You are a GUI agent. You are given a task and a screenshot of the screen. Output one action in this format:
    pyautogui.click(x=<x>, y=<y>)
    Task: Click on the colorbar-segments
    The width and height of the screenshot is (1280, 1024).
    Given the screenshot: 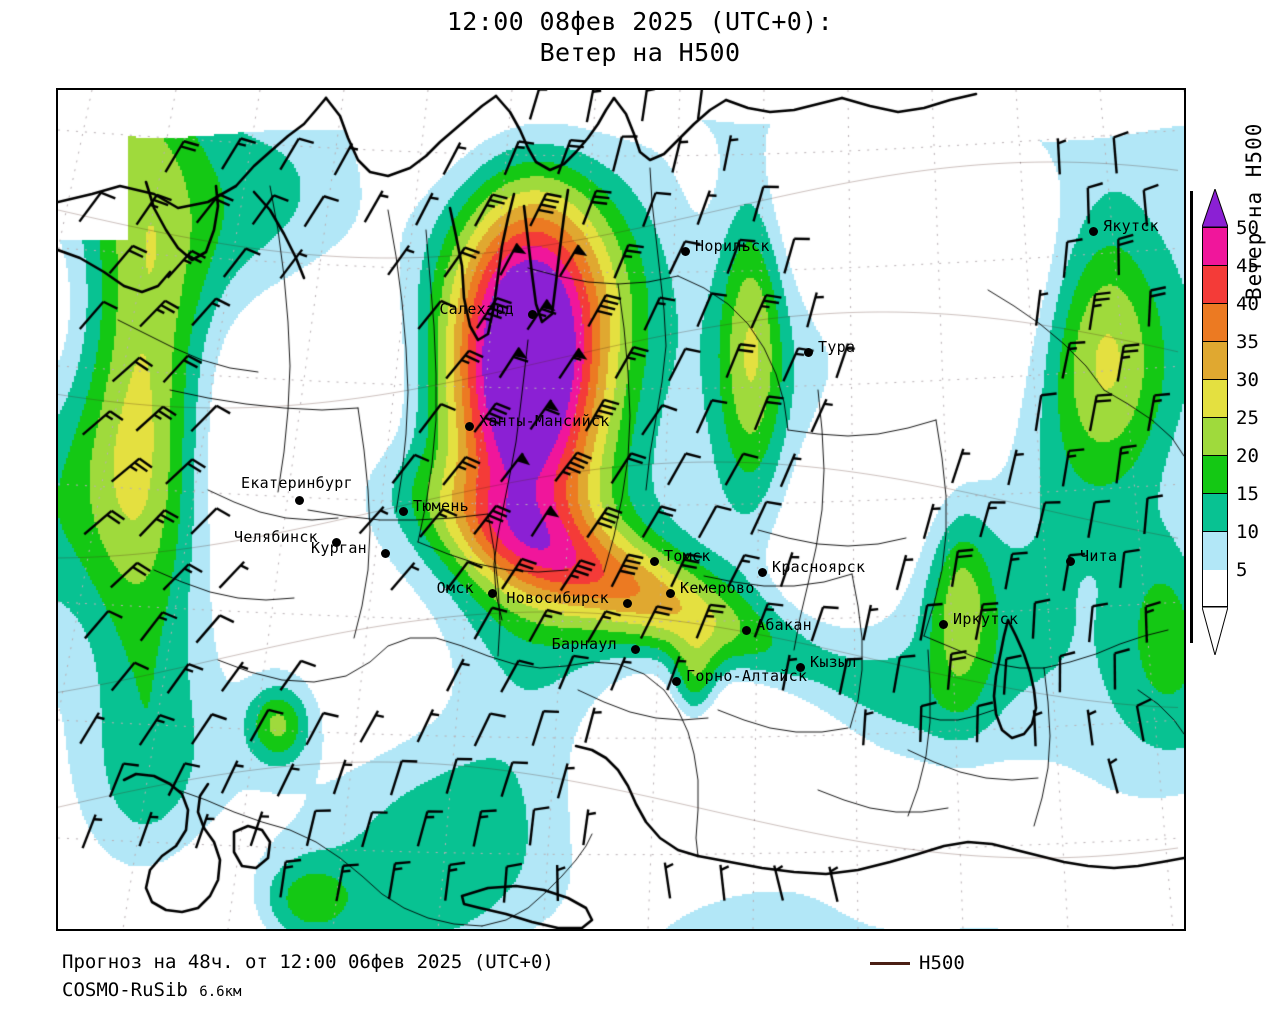 What is the action you would take?
    pyautogui.click(x=1215, y=417)
    